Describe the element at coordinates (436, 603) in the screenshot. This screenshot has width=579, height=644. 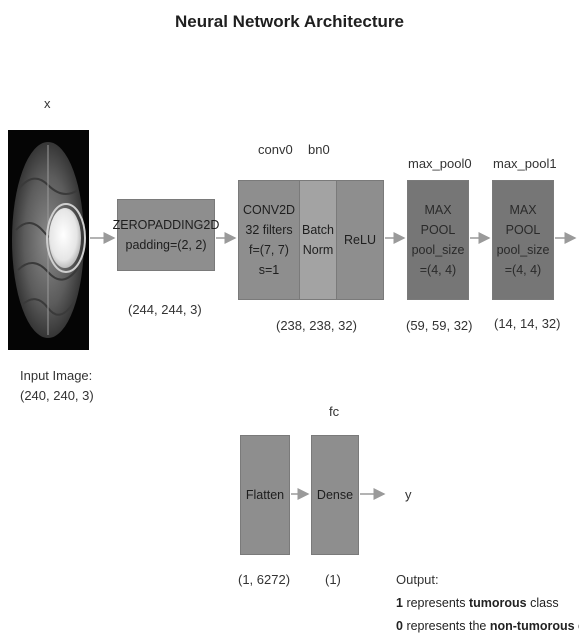
I see `output-class-1-pre: represents` at that location.